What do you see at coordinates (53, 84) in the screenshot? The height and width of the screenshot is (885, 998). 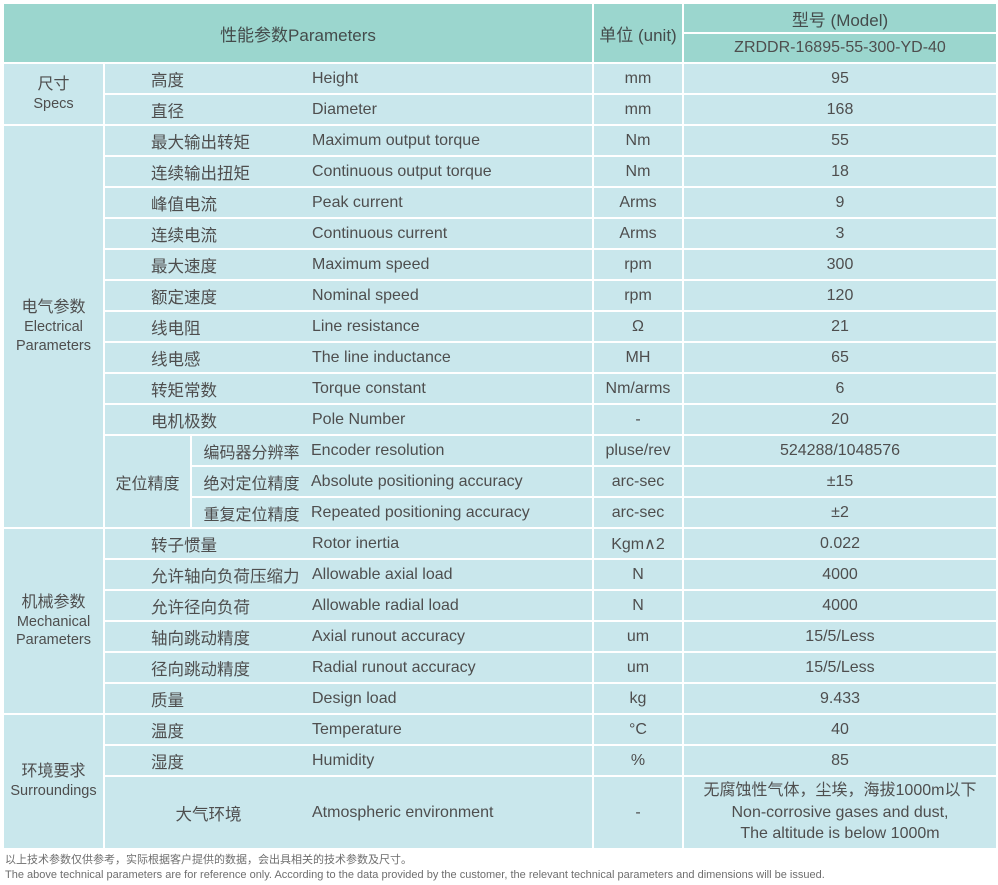 I see `category-label-cn: 尺寸` at bounding box center [53, 84].